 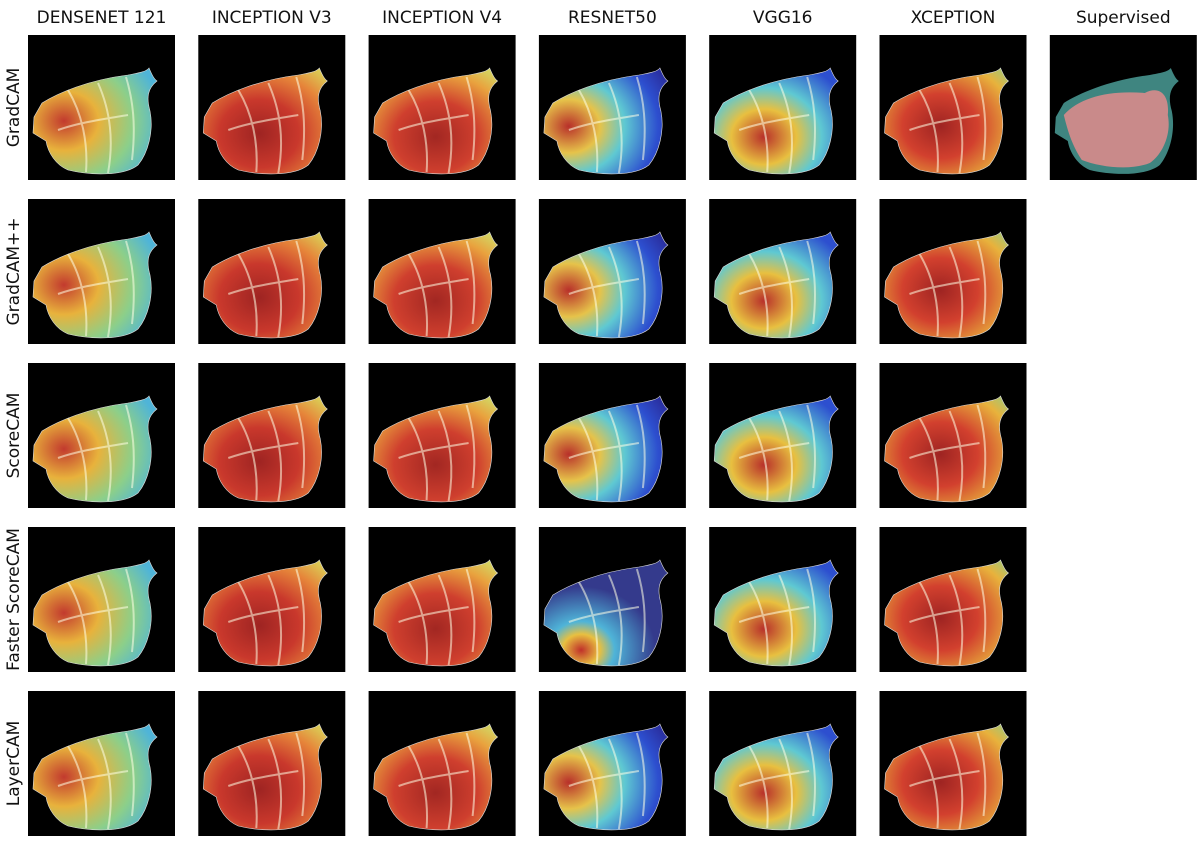 I want to click on column-title: DENSENET 121, so click(x=102, y=18).